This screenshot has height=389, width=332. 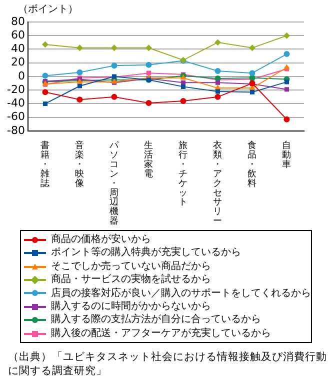 What do you see at coordinates (48, 9) in the screenshot?
I see `y-axis-title: （ポイント）` at bounding box center [48, 9].